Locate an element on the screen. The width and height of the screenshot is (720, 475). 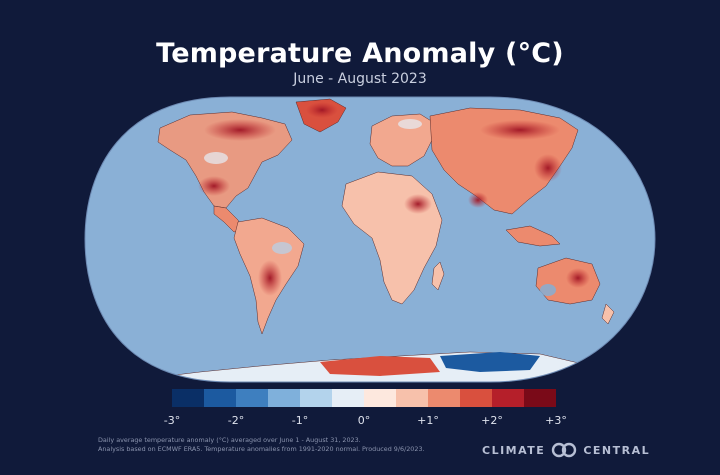
legend-labels: -3° -2° -1° 0° +1° +2° +3° is located at coordinates (360, 422).